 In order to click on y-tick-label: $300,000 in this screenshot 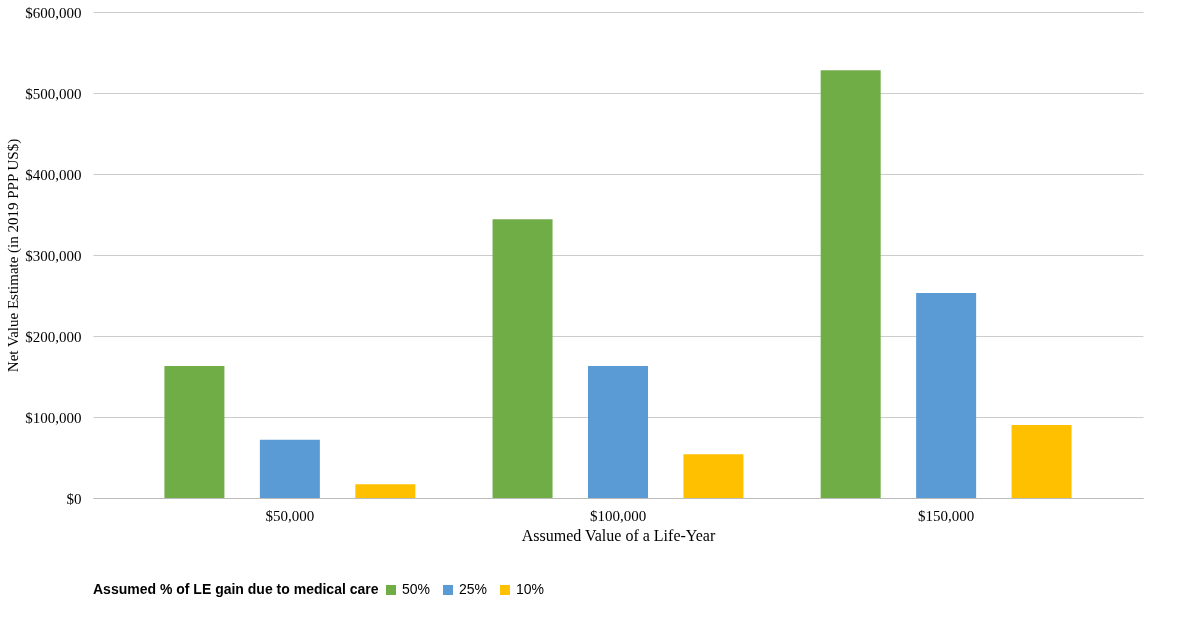, I will do `click(53, 255)`.